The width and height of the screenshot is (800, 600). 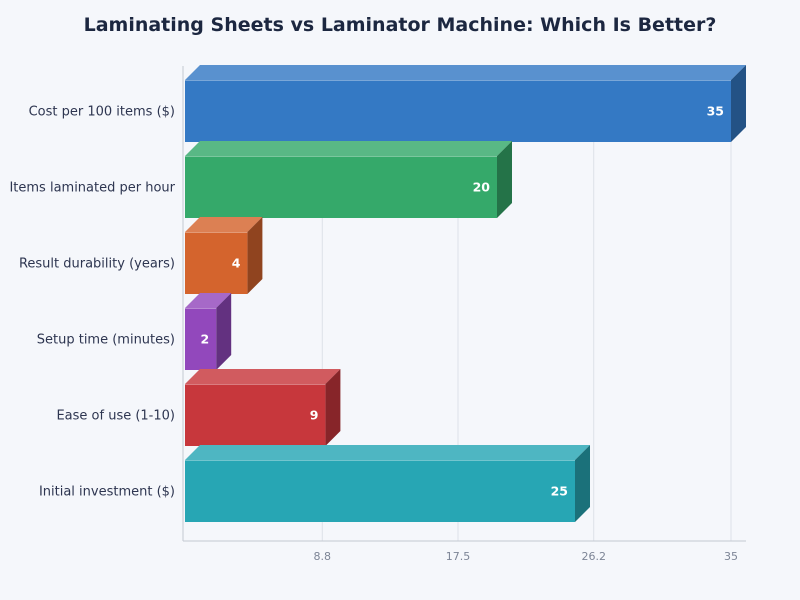 I want to click on x-tick-label: 8.8, so click(x=323, y=556).